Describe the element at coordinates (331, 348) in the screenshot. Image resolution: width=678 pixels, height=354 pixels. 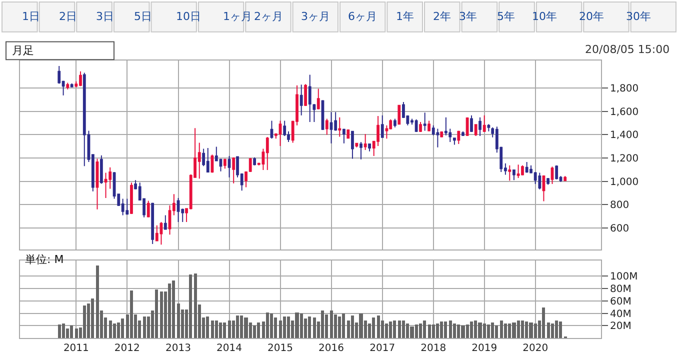
I see `x-tick-label: 2016` at that location.